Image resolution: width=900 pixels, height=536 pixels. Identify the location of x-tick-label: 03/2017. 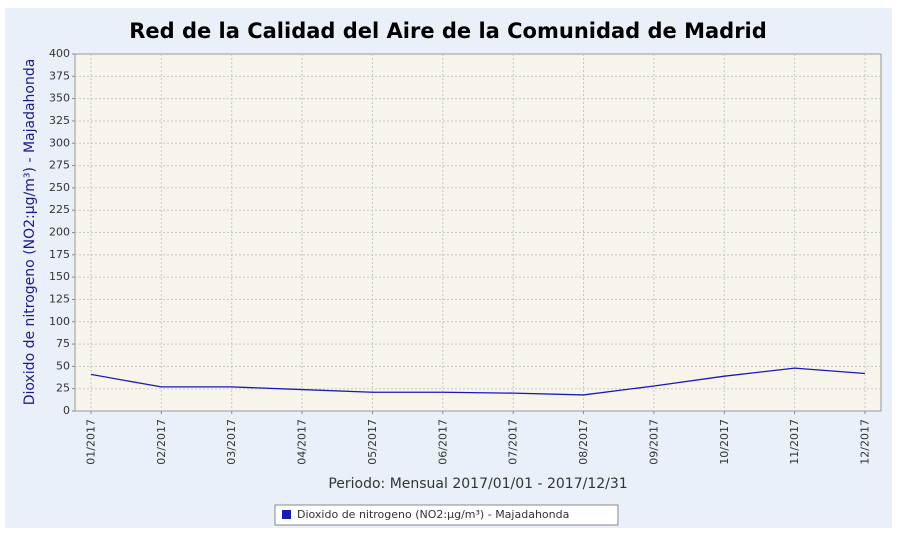
(231, 442).